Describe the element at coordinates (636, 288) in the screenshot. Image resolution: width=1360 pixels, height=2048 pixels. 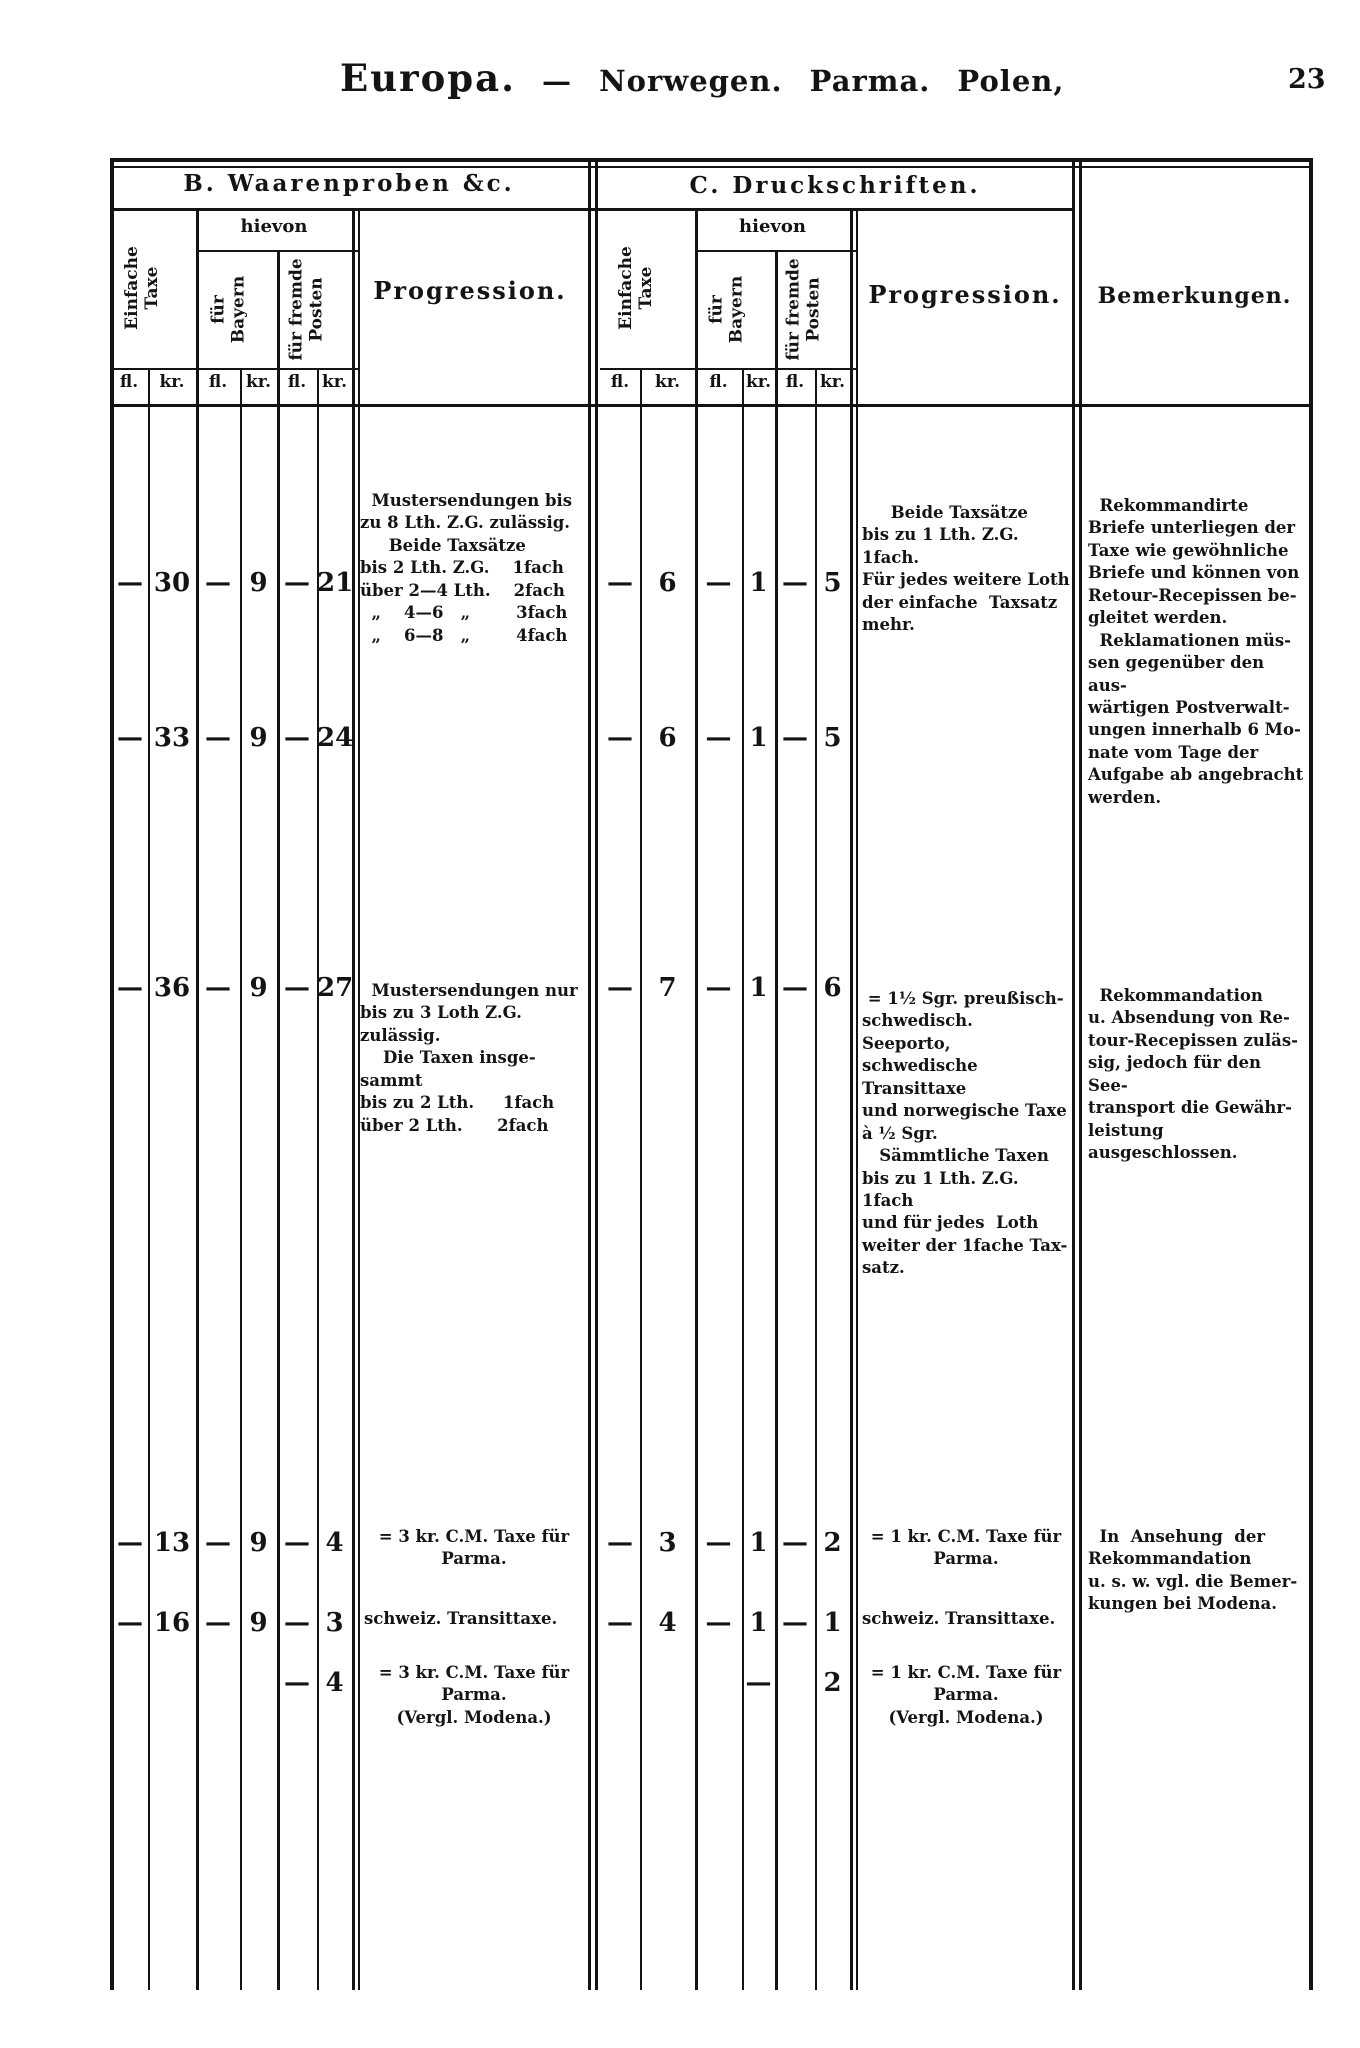
I see `col-einfache-taxe-c: Einfache Taxe` at that location.